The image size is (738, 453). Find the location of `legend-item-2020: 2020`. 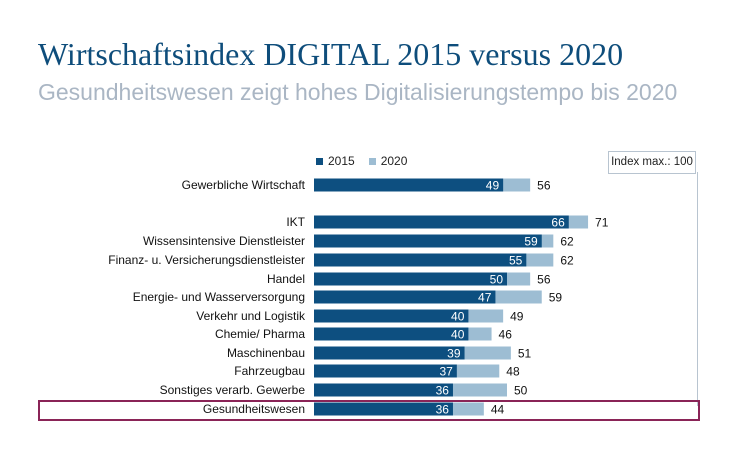

legend-item-2020: 2020 is located at coordinates (388, 161).